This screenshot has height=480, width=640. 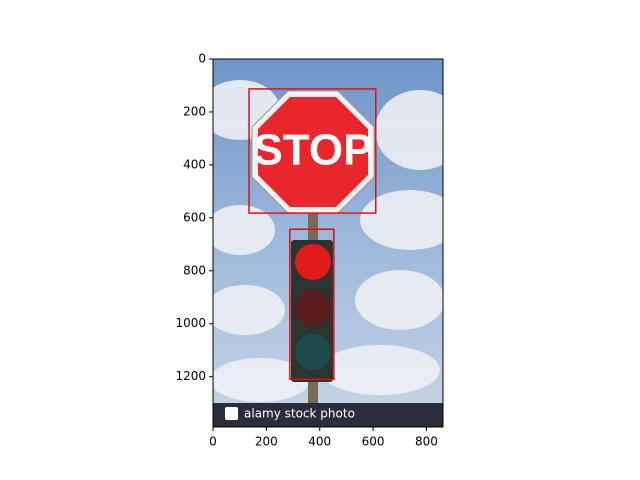 I want to click on x-tick-label: 800, so click(x=426, y=442).